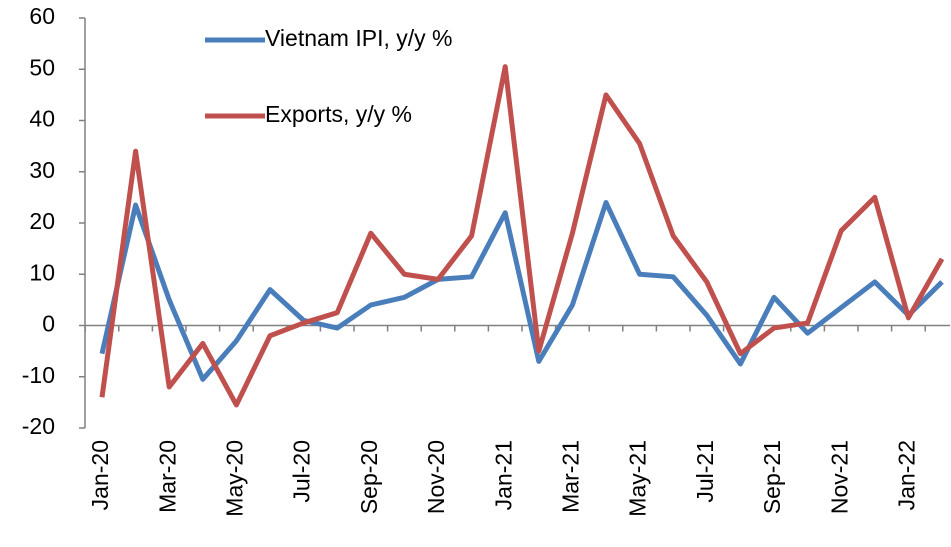 The image size is (951, 547). Describe the element at coordinates (42, 16) in the screenshot. I see `y-tick-label: 60` at that location.